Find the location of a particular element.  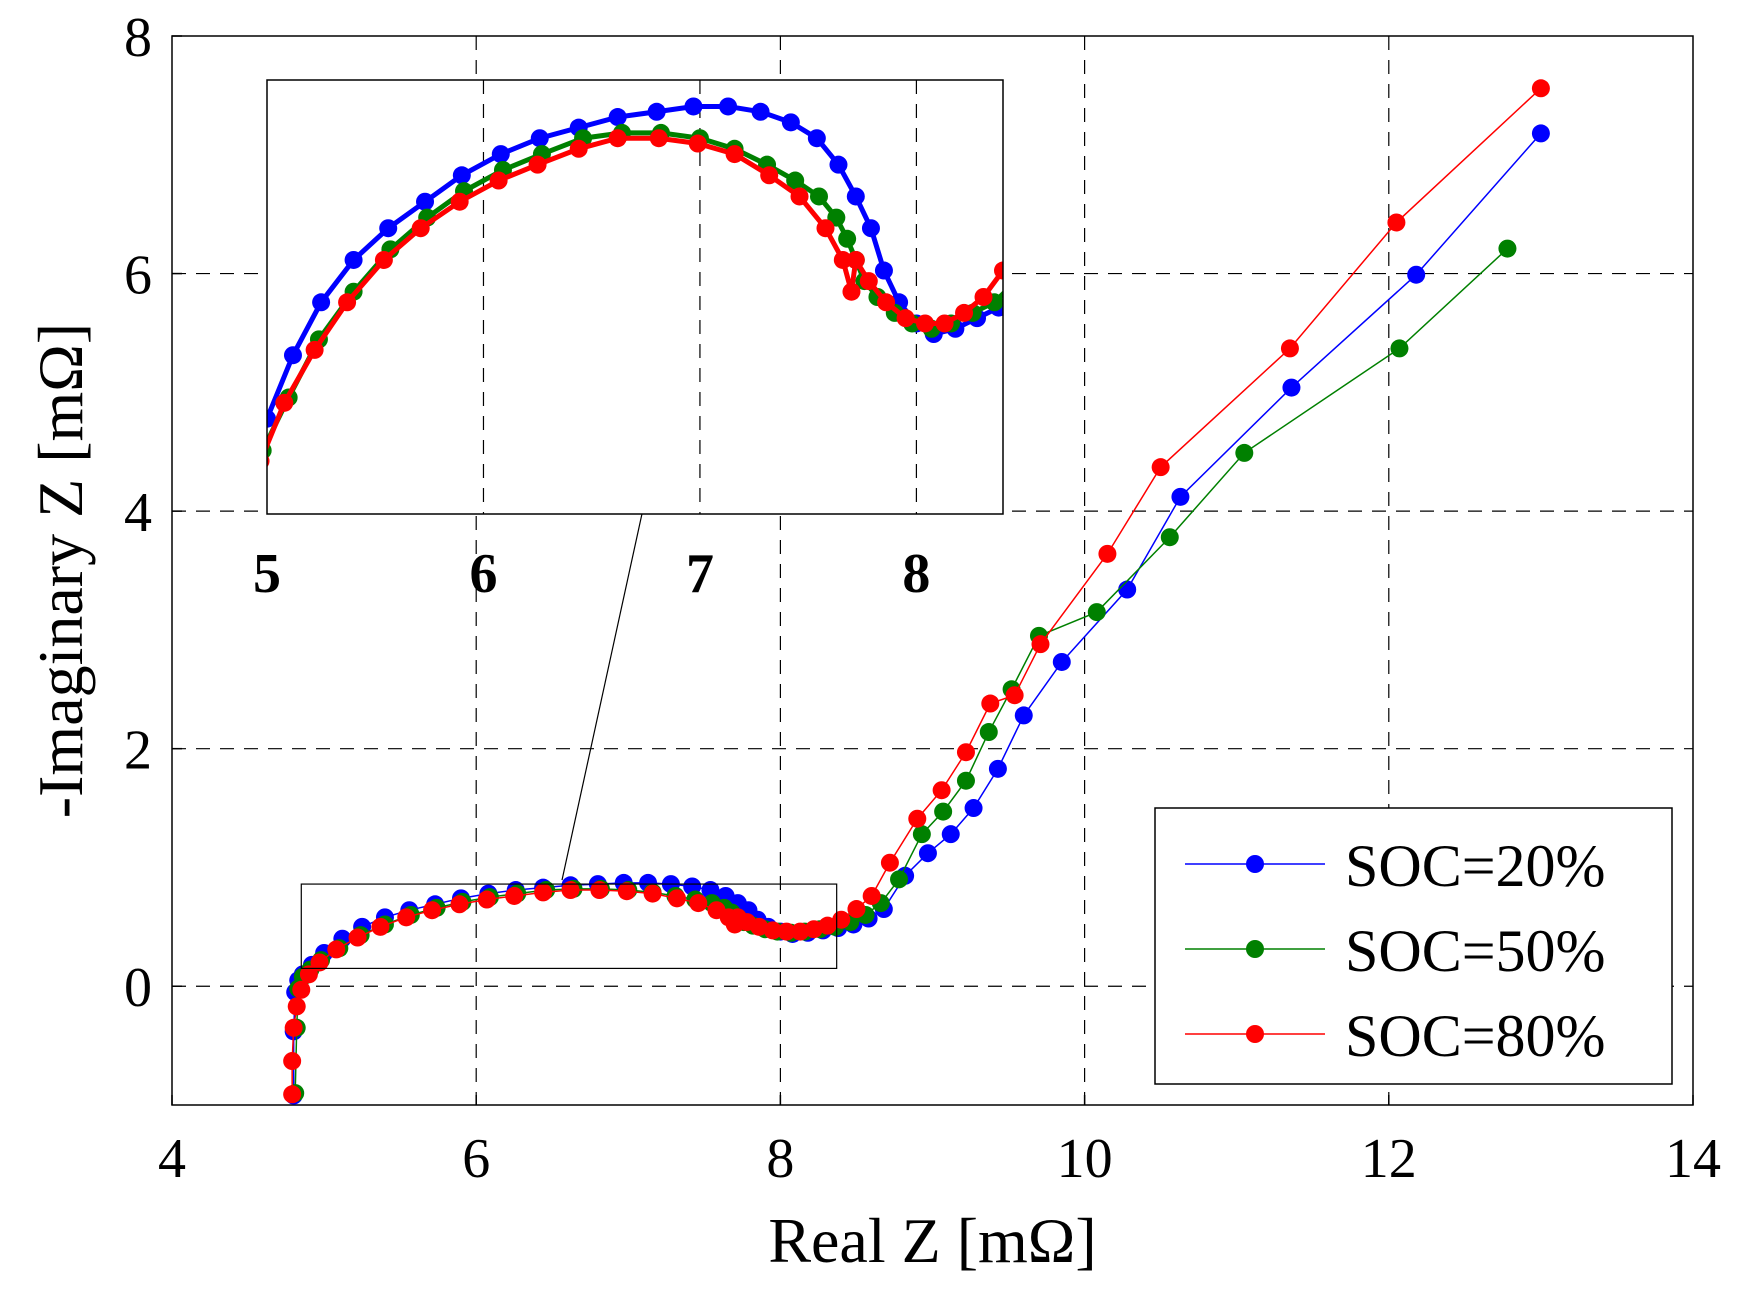

legend-label: SOC=50% is located at coordinates (1475, 951).